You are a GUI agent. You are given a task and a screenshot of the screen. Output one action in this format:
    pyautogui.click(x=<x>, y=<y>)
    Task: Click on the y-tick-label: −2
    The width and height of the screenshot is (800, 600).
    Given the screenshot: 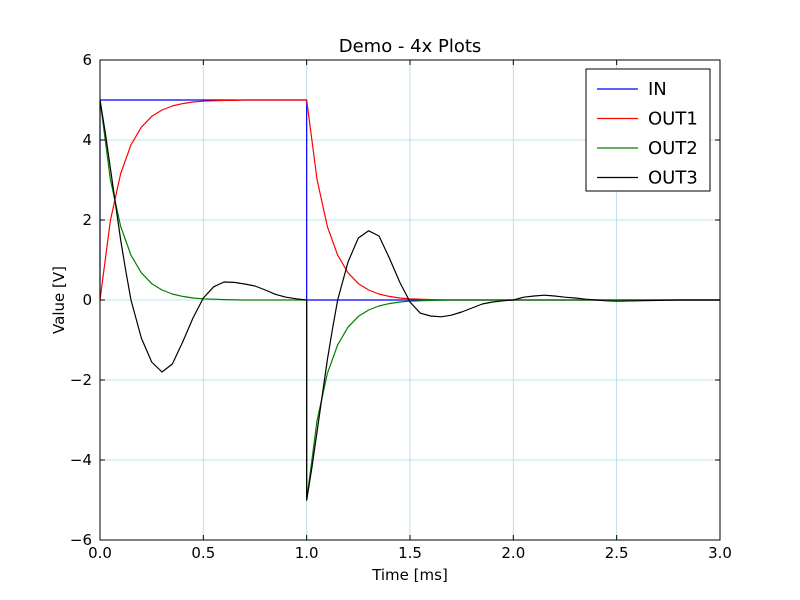 What is the action you would take?
    pyautogui.click(x=81, y=380)
    